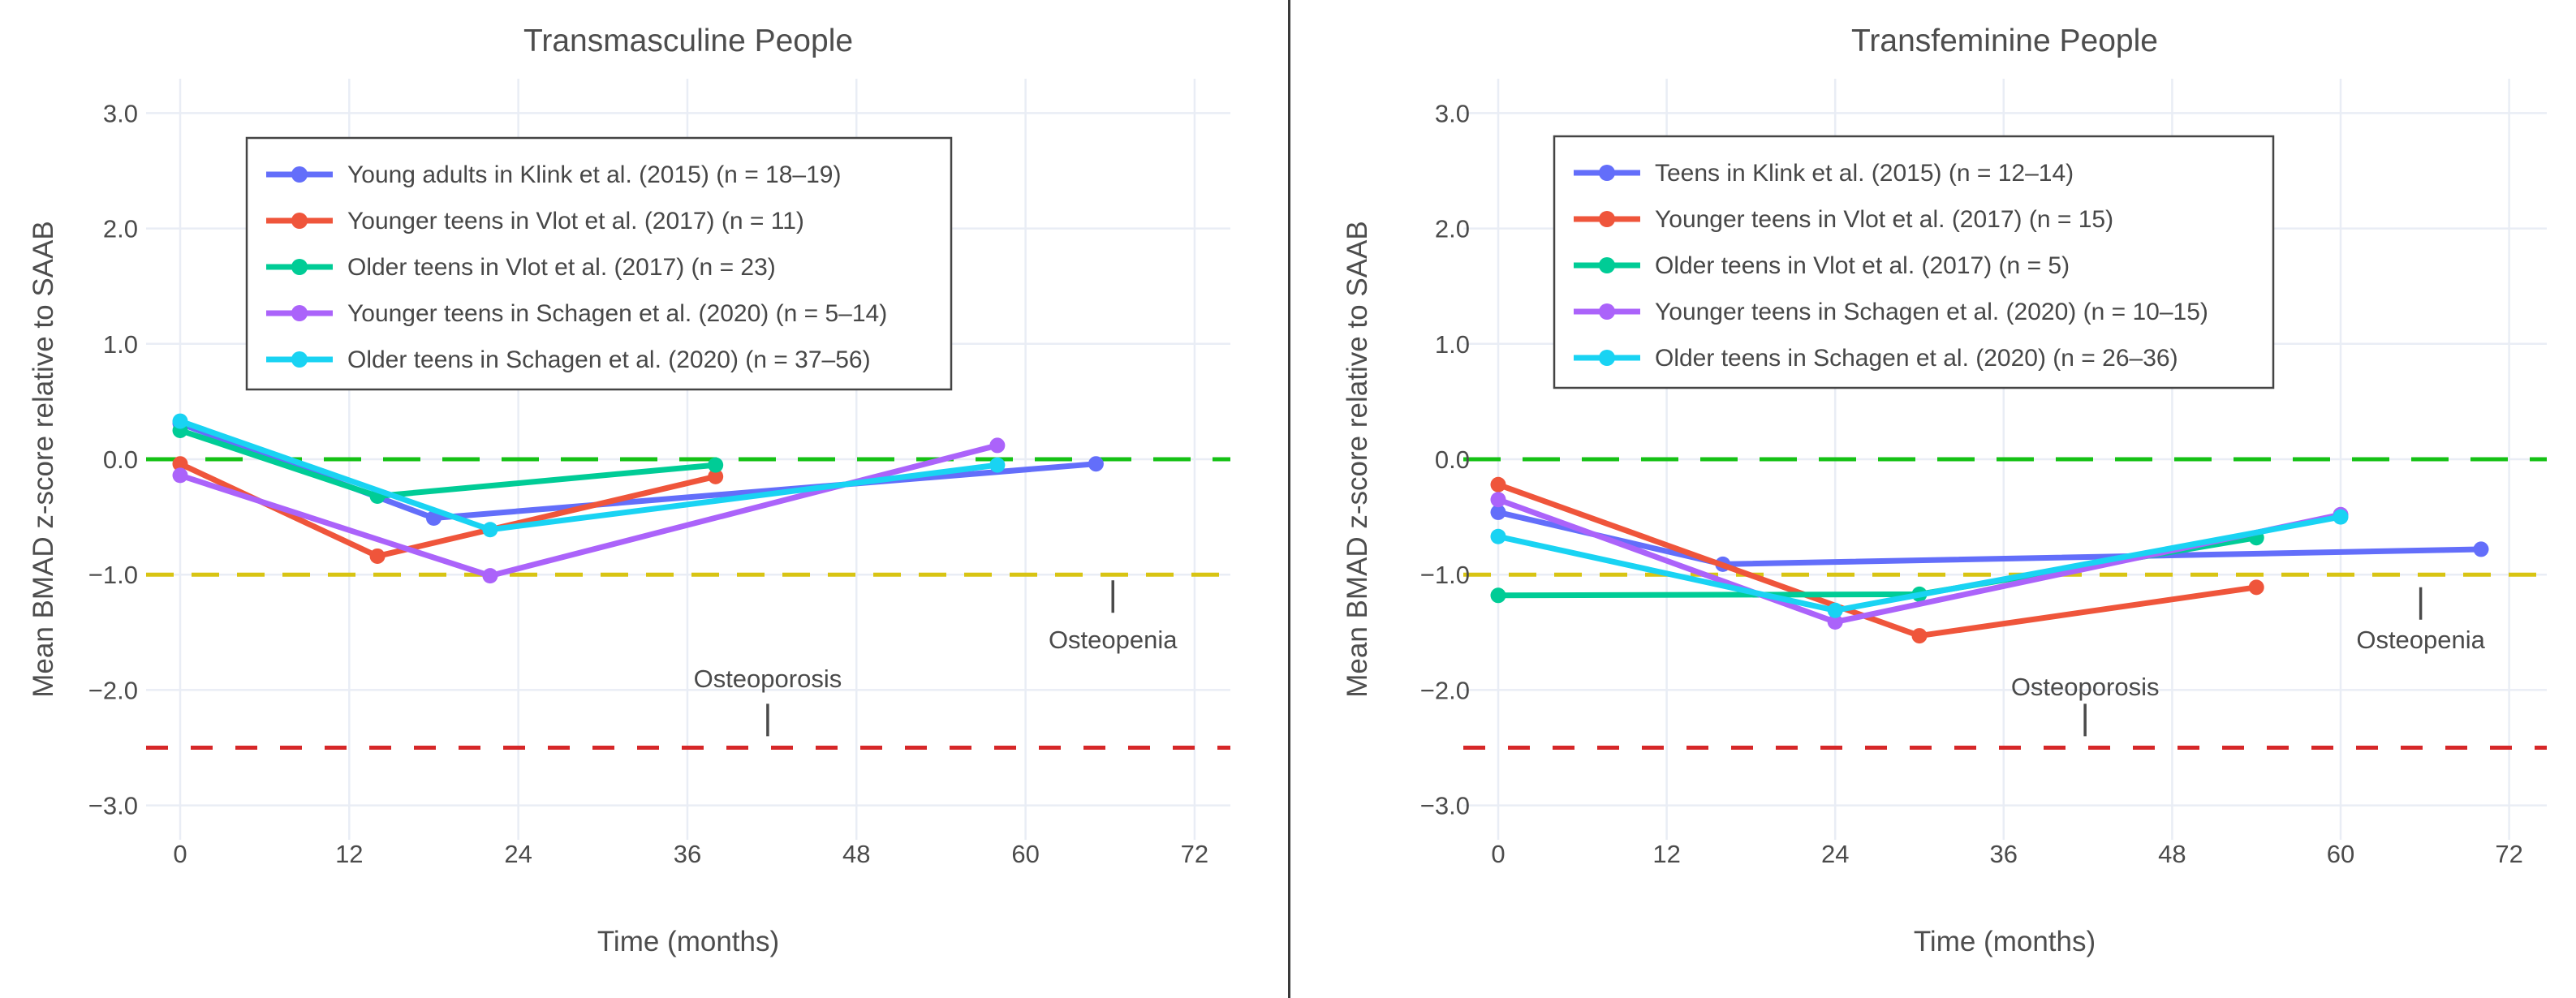 Image resolution: width=2576 pixels, height=998 pixels. Describe the element at coordinates (2005, 41) in the screenshot. I see `chart-title: Transfeminine People` at that location.